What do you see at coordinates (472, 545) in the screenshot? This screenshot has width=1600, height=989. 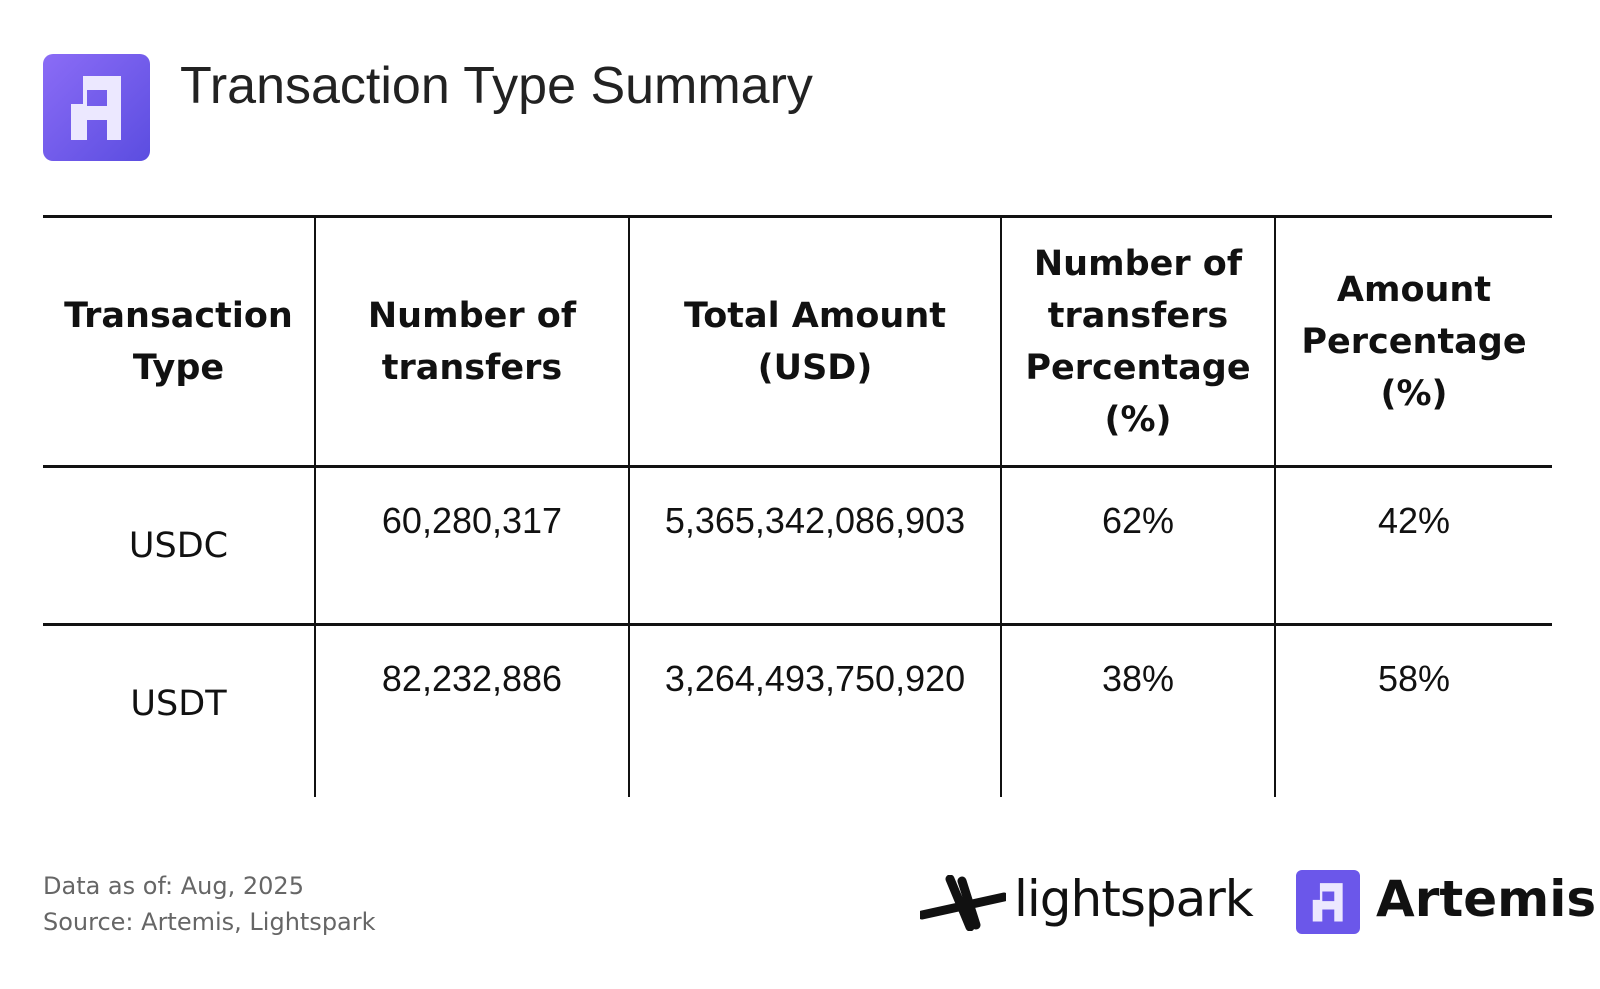 I see `cell: 60,280,317` at bounding box center [472, 545].